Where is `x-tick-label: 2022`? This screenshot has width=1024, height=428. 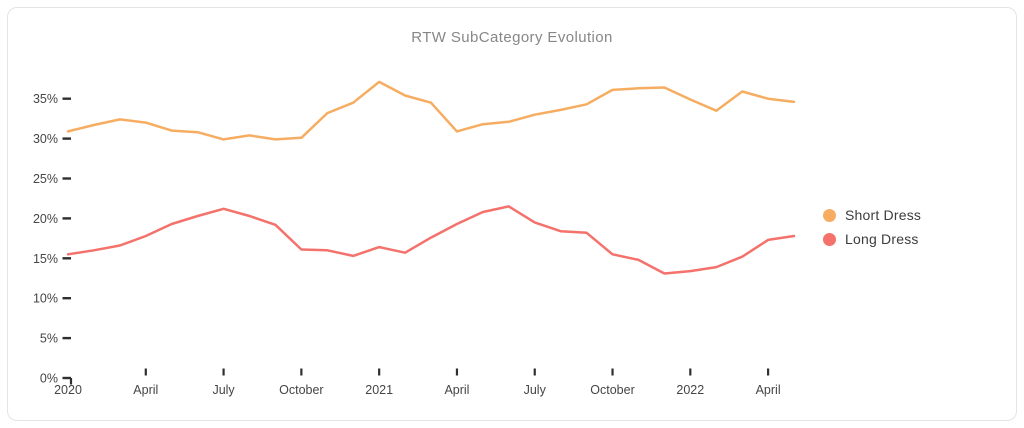
x-tick-label: 2022 is located at coordinates (690, 390).